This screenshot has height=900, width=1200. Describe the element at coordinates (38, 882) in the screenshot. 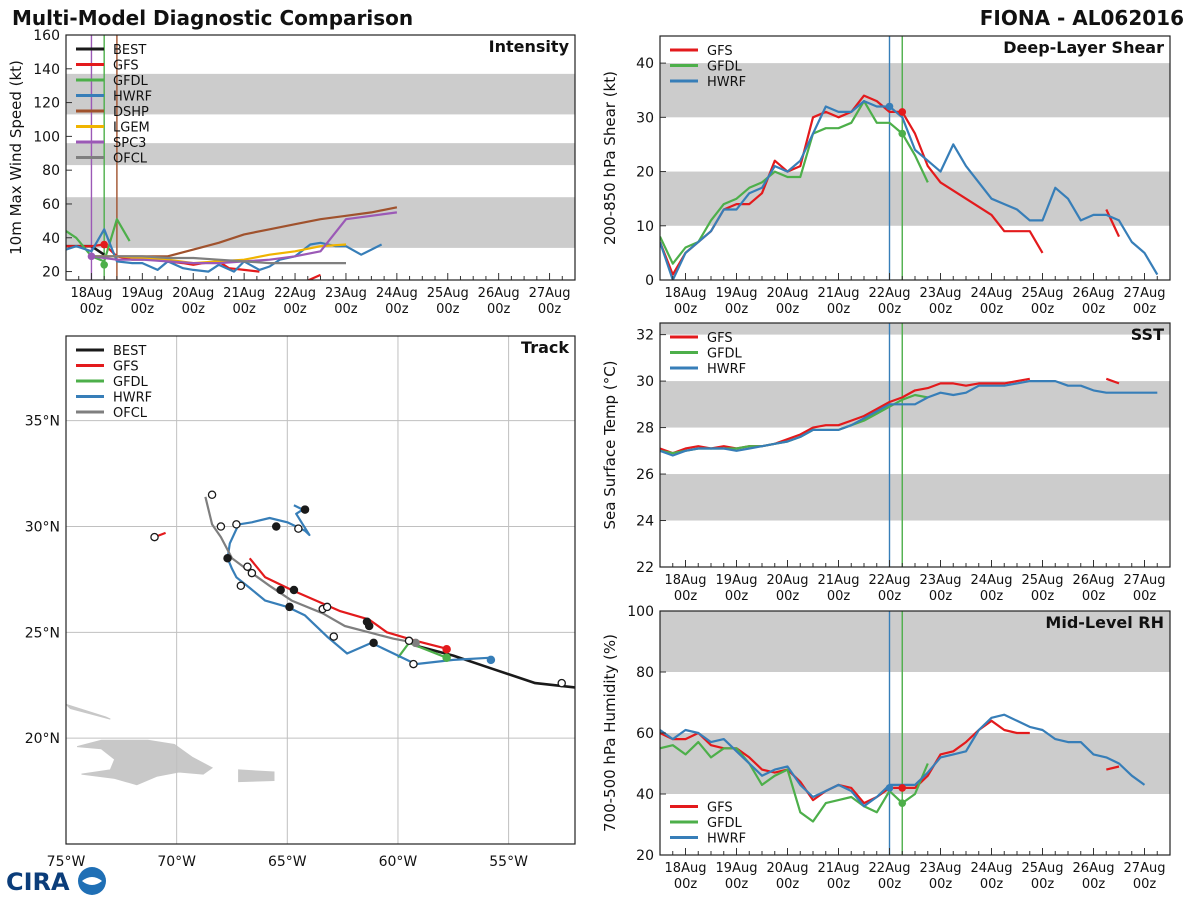

I see `cira-logo-text: CIRA` at that location.